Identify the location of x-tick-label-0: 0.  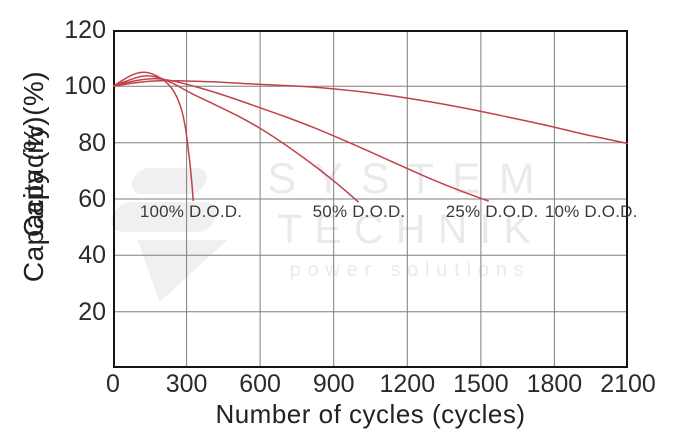
(113, 384).